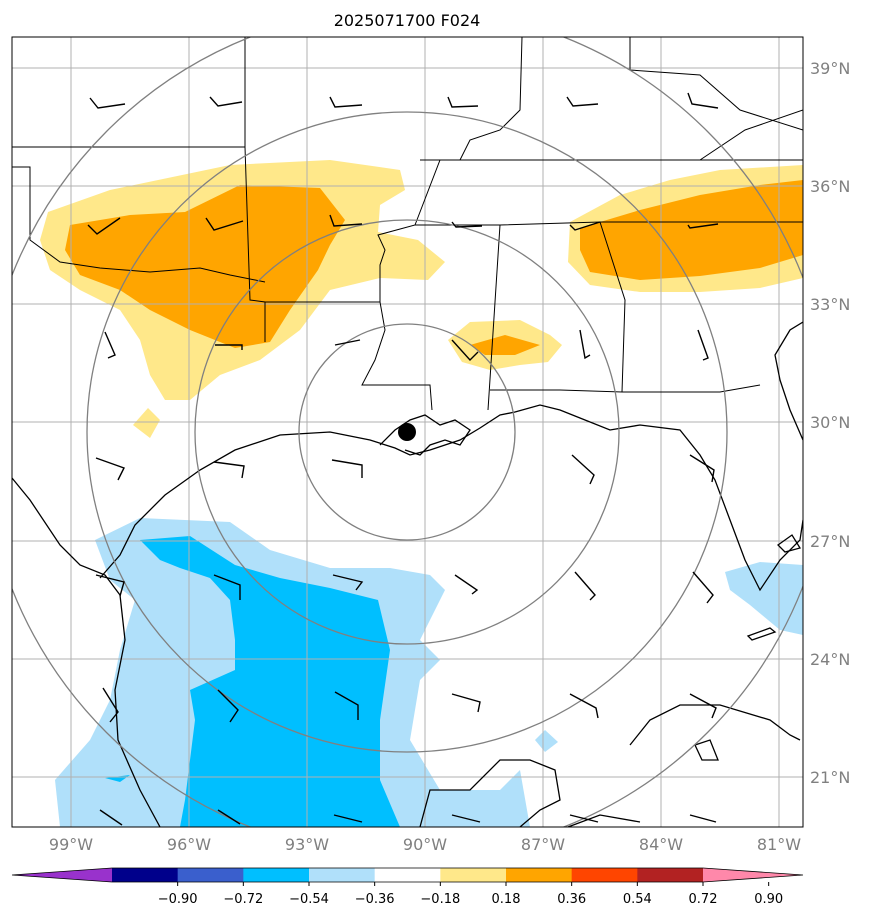  I want to click on latitude-tick-labels: 21°N 24°N 27°N 30°N 33°N 36°N 39°N, so click(830, 423).